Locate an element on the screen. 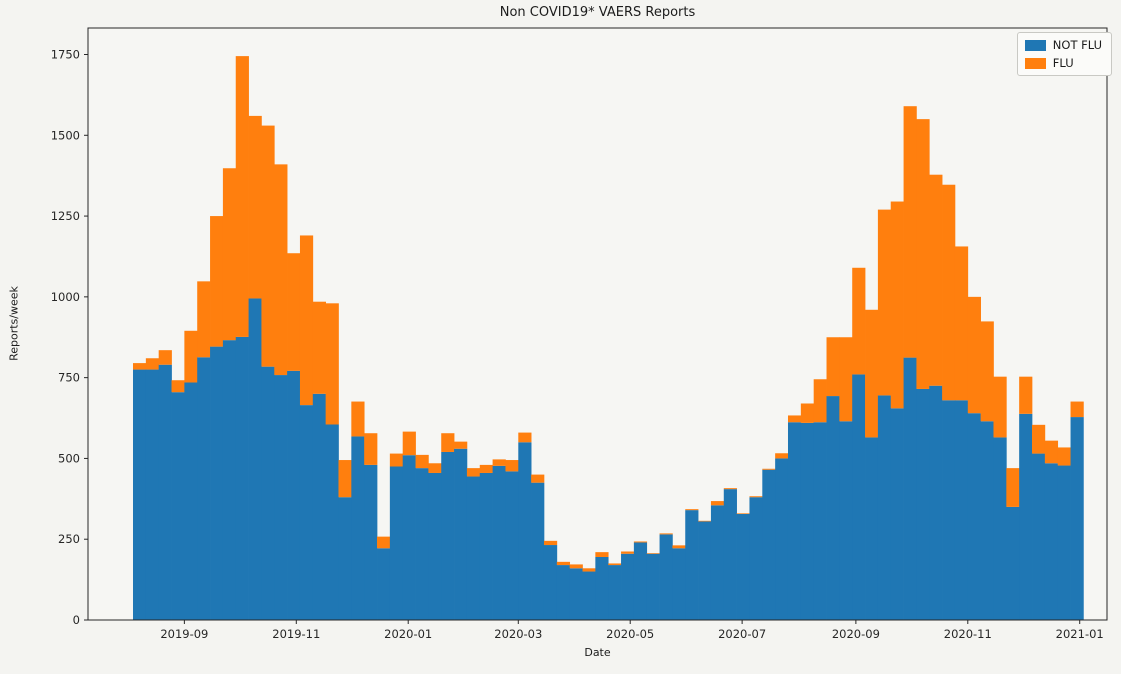  y-tick-label: 0 is located at coordinates (76, 620).